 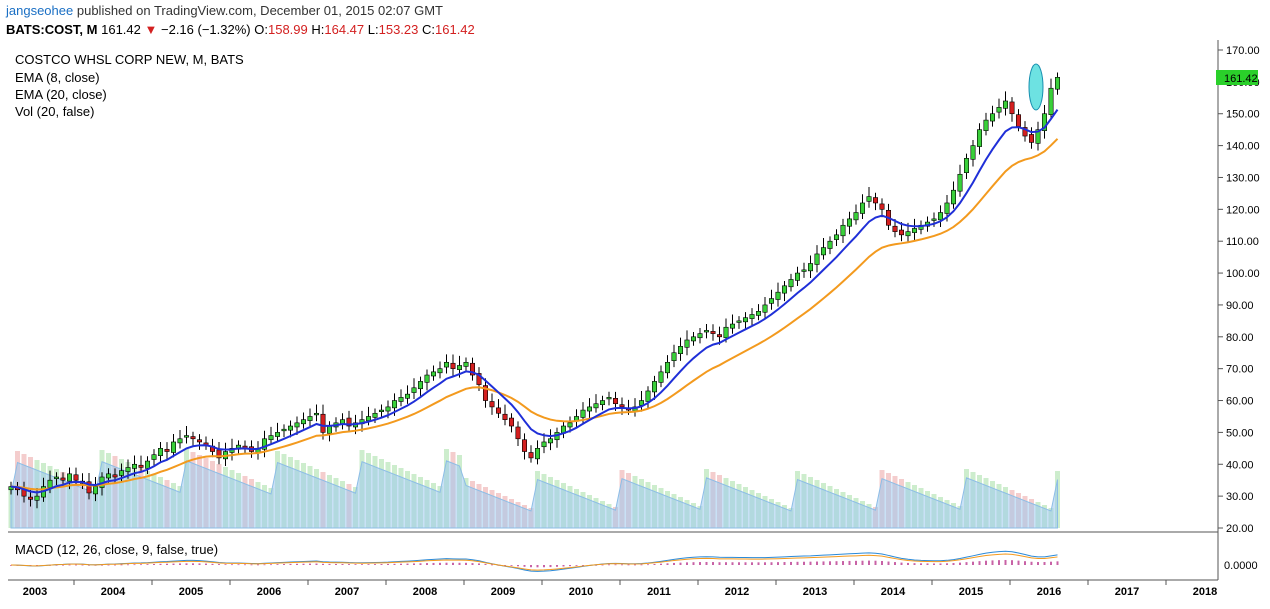 What do you see at coordinates (129, 59) in the screenshot?
I see `legend-title: COSTCO WHSL CORP NEW, M, BATS` at bounding box center [129, 59].